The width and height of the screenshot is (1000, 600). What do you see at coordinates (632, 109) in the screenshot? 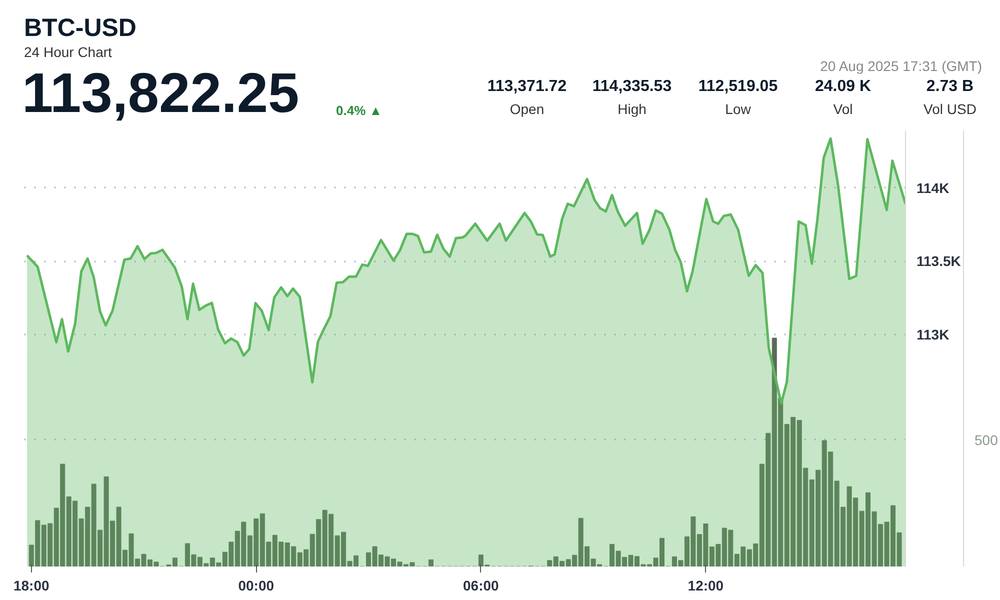
I see `text: High` at bounding box center [632, 109].